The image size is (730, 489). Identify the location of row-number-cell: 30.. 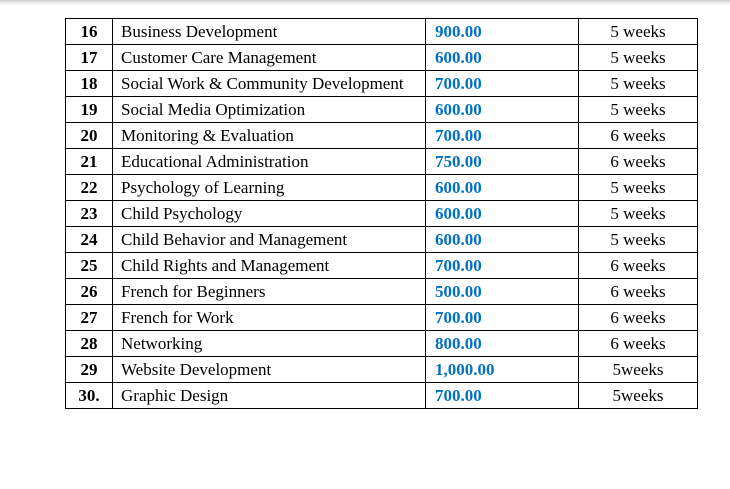
(89, 395).